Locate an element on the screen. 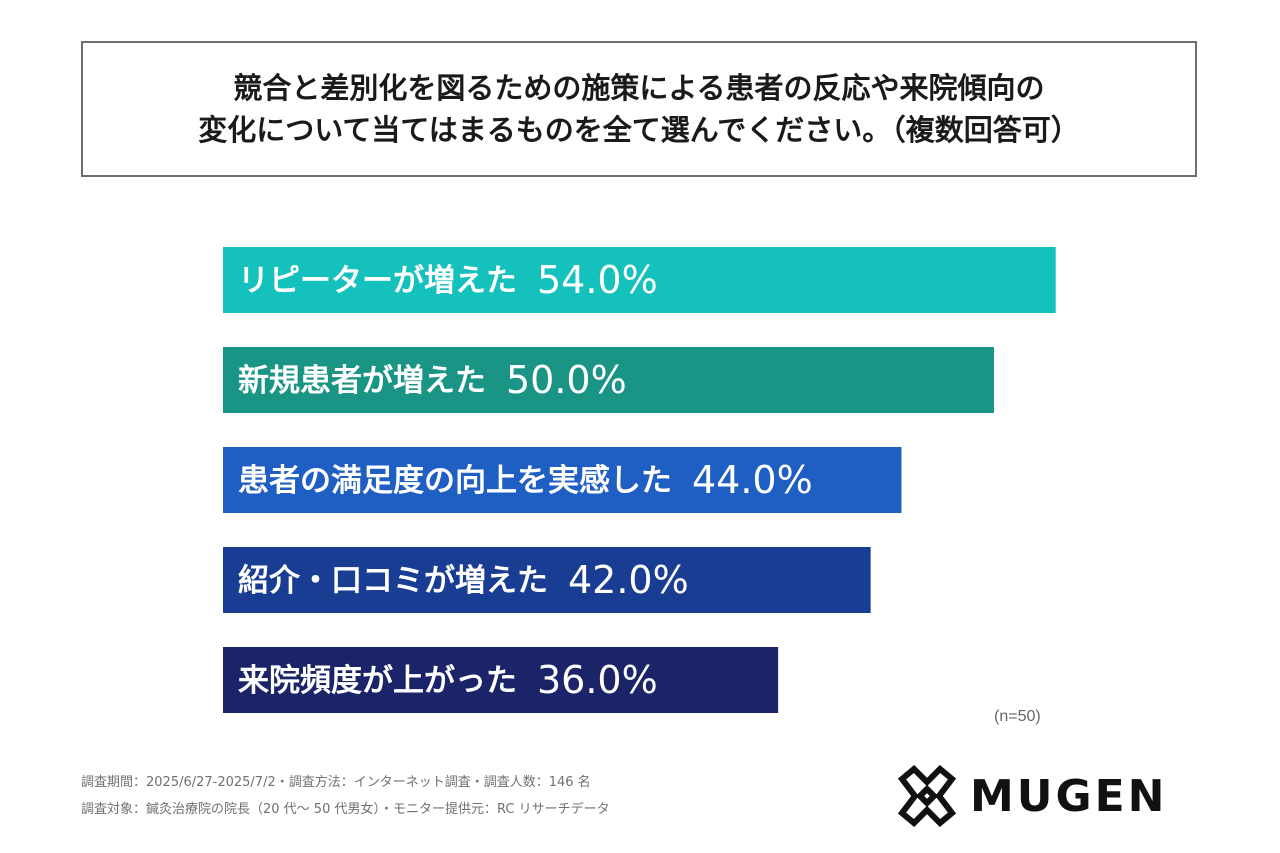  bar-value-2: 50.0% is located at coordinates (566, 380).